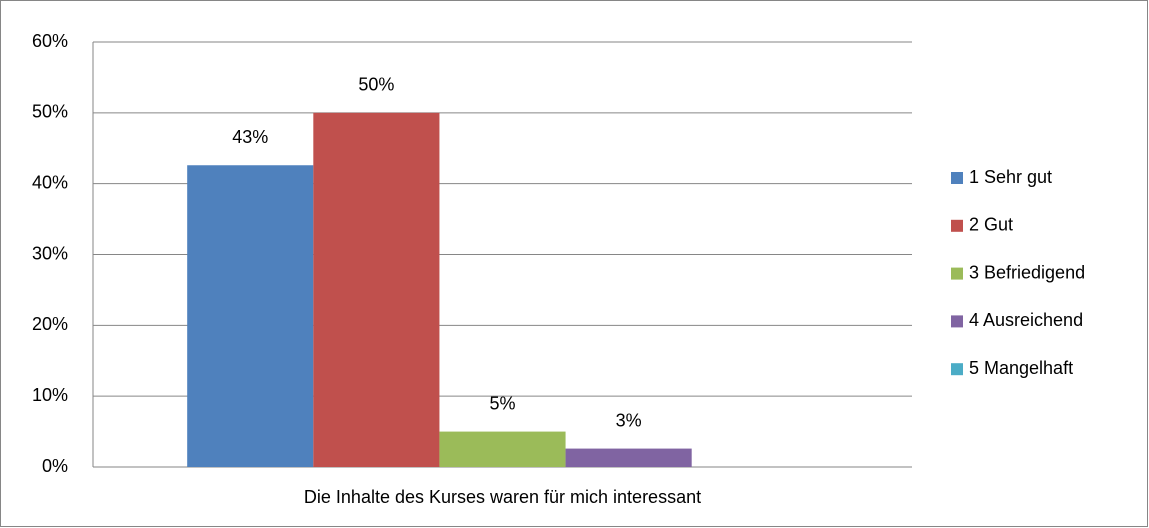 Image resolution: width=1149 pixels, height=528 pixels. I want to click on legend-label: 3 Befriedigend, so click(1027, 272).